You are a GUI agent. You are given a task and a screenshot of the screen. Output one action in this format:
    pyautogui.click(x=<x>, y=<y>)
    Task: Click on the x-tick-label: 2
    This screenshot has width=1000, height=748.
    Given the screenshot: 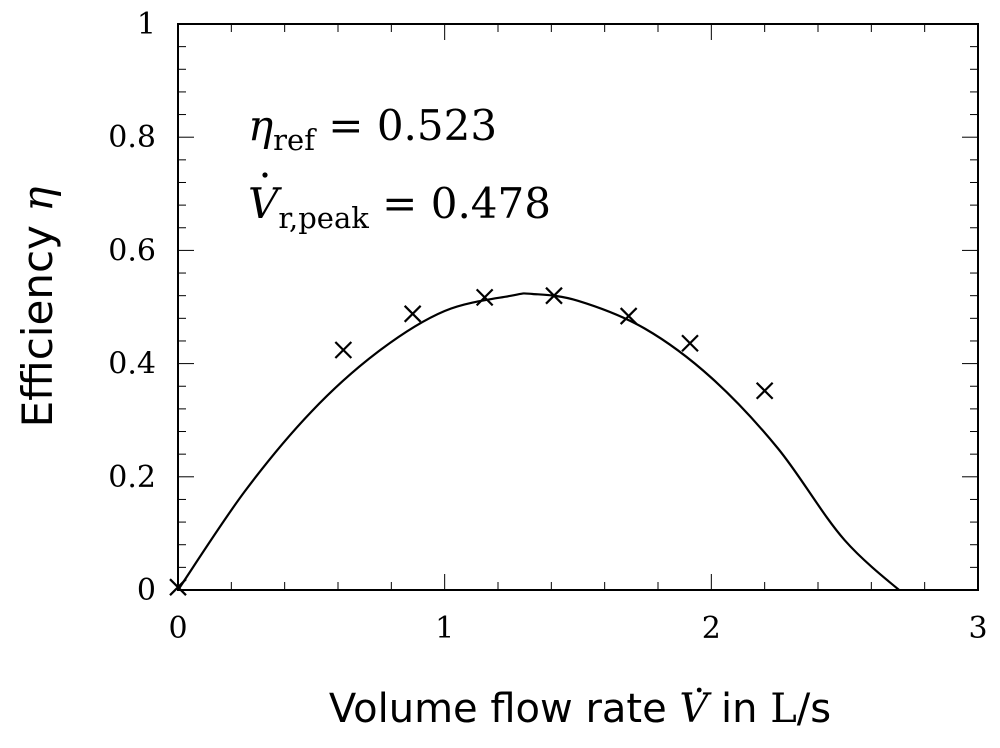 What is the action you would take?
    pyautogui.click(x=711, y=628)
    